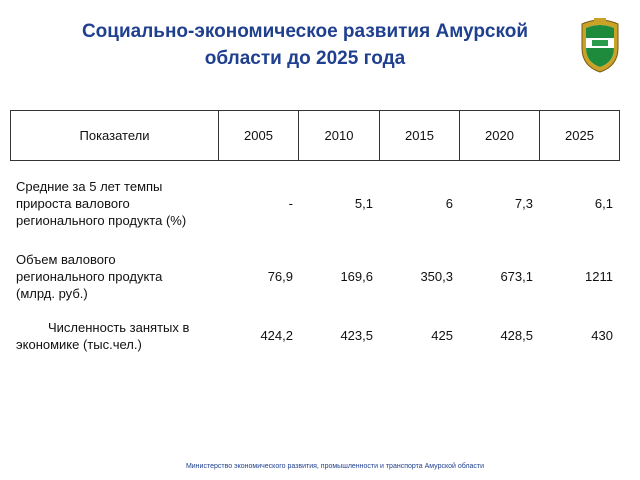 Image resolution: width=640 pixels, height=480 pixels. Describe the element at coordinates (356, 335) in the screenshot. I see `cell-value: 423,5` at that location.